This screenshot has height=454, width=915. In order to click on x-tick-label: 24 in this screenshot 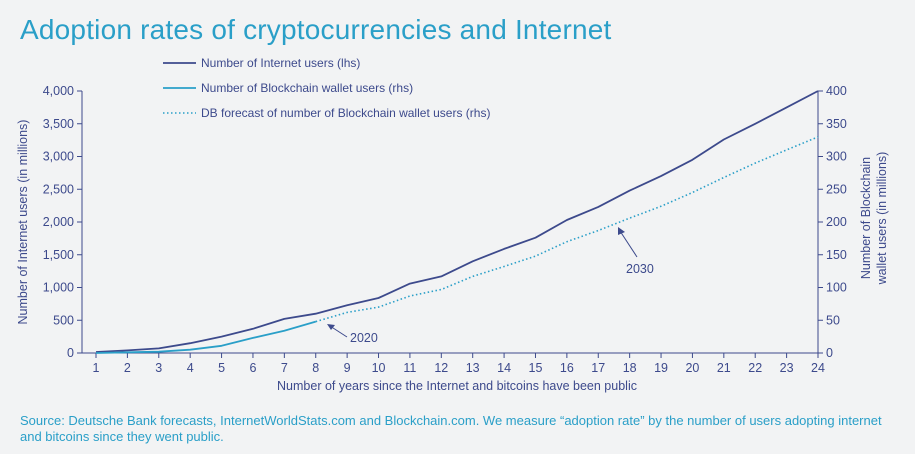, I will do `click(818, 368)`.